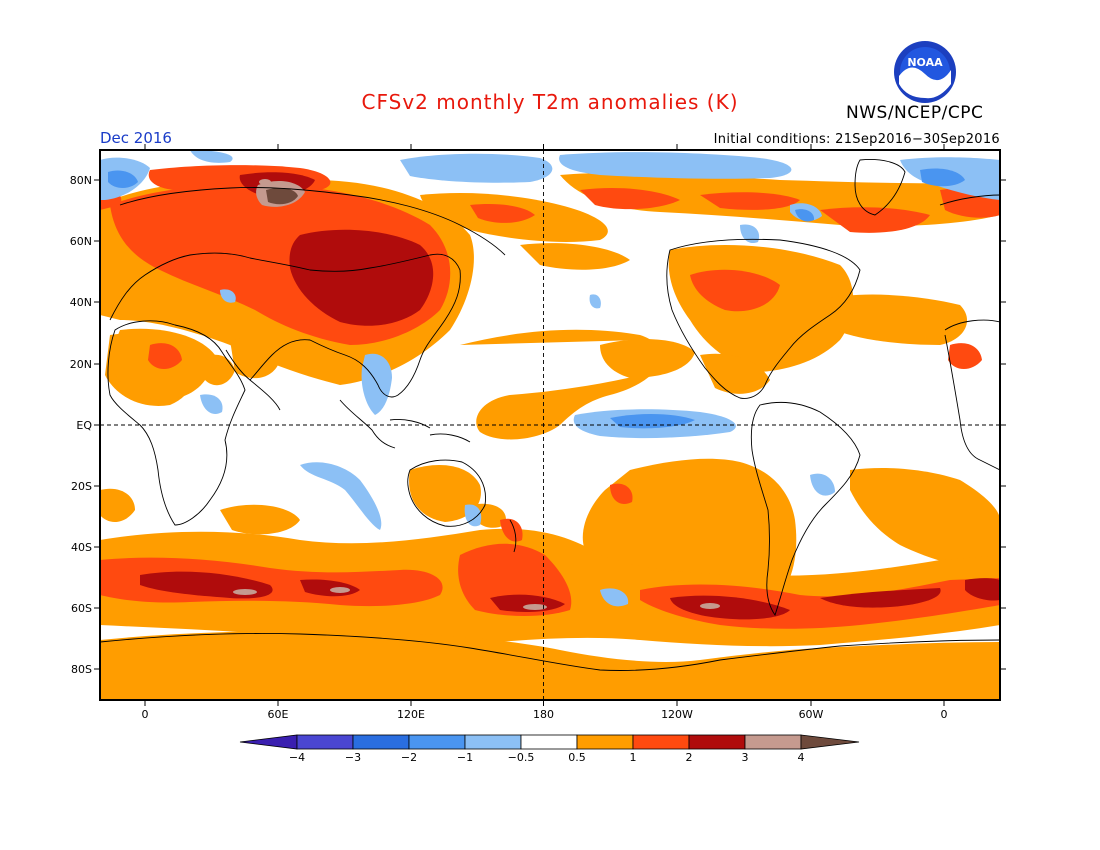  I want to click on lon-label-0-east: 0, so click(944, 714).